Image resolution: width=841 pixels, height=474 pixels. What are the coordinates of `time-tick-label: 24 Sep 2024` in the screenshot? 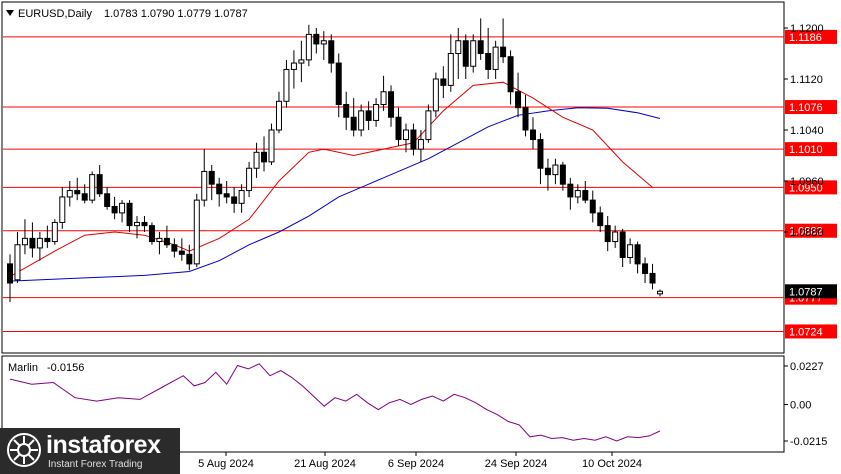 It's located at (516, 464).